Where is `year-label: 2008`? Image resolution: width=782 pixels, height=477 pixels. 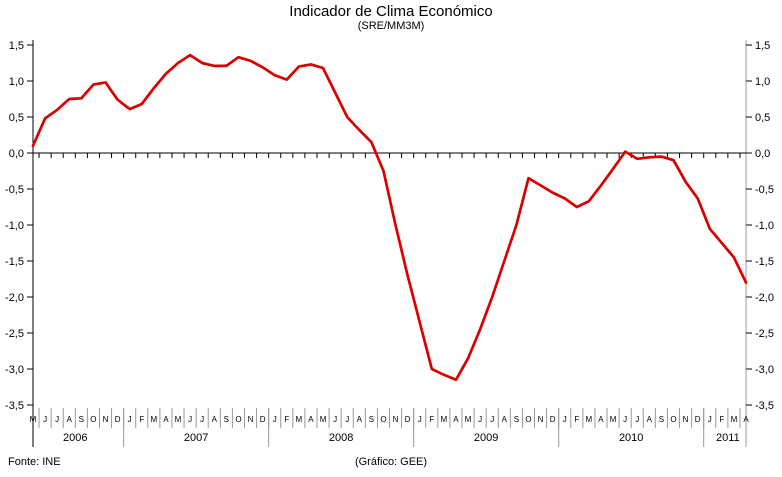
year-label: 2008 is located at coordinates (341, 438).